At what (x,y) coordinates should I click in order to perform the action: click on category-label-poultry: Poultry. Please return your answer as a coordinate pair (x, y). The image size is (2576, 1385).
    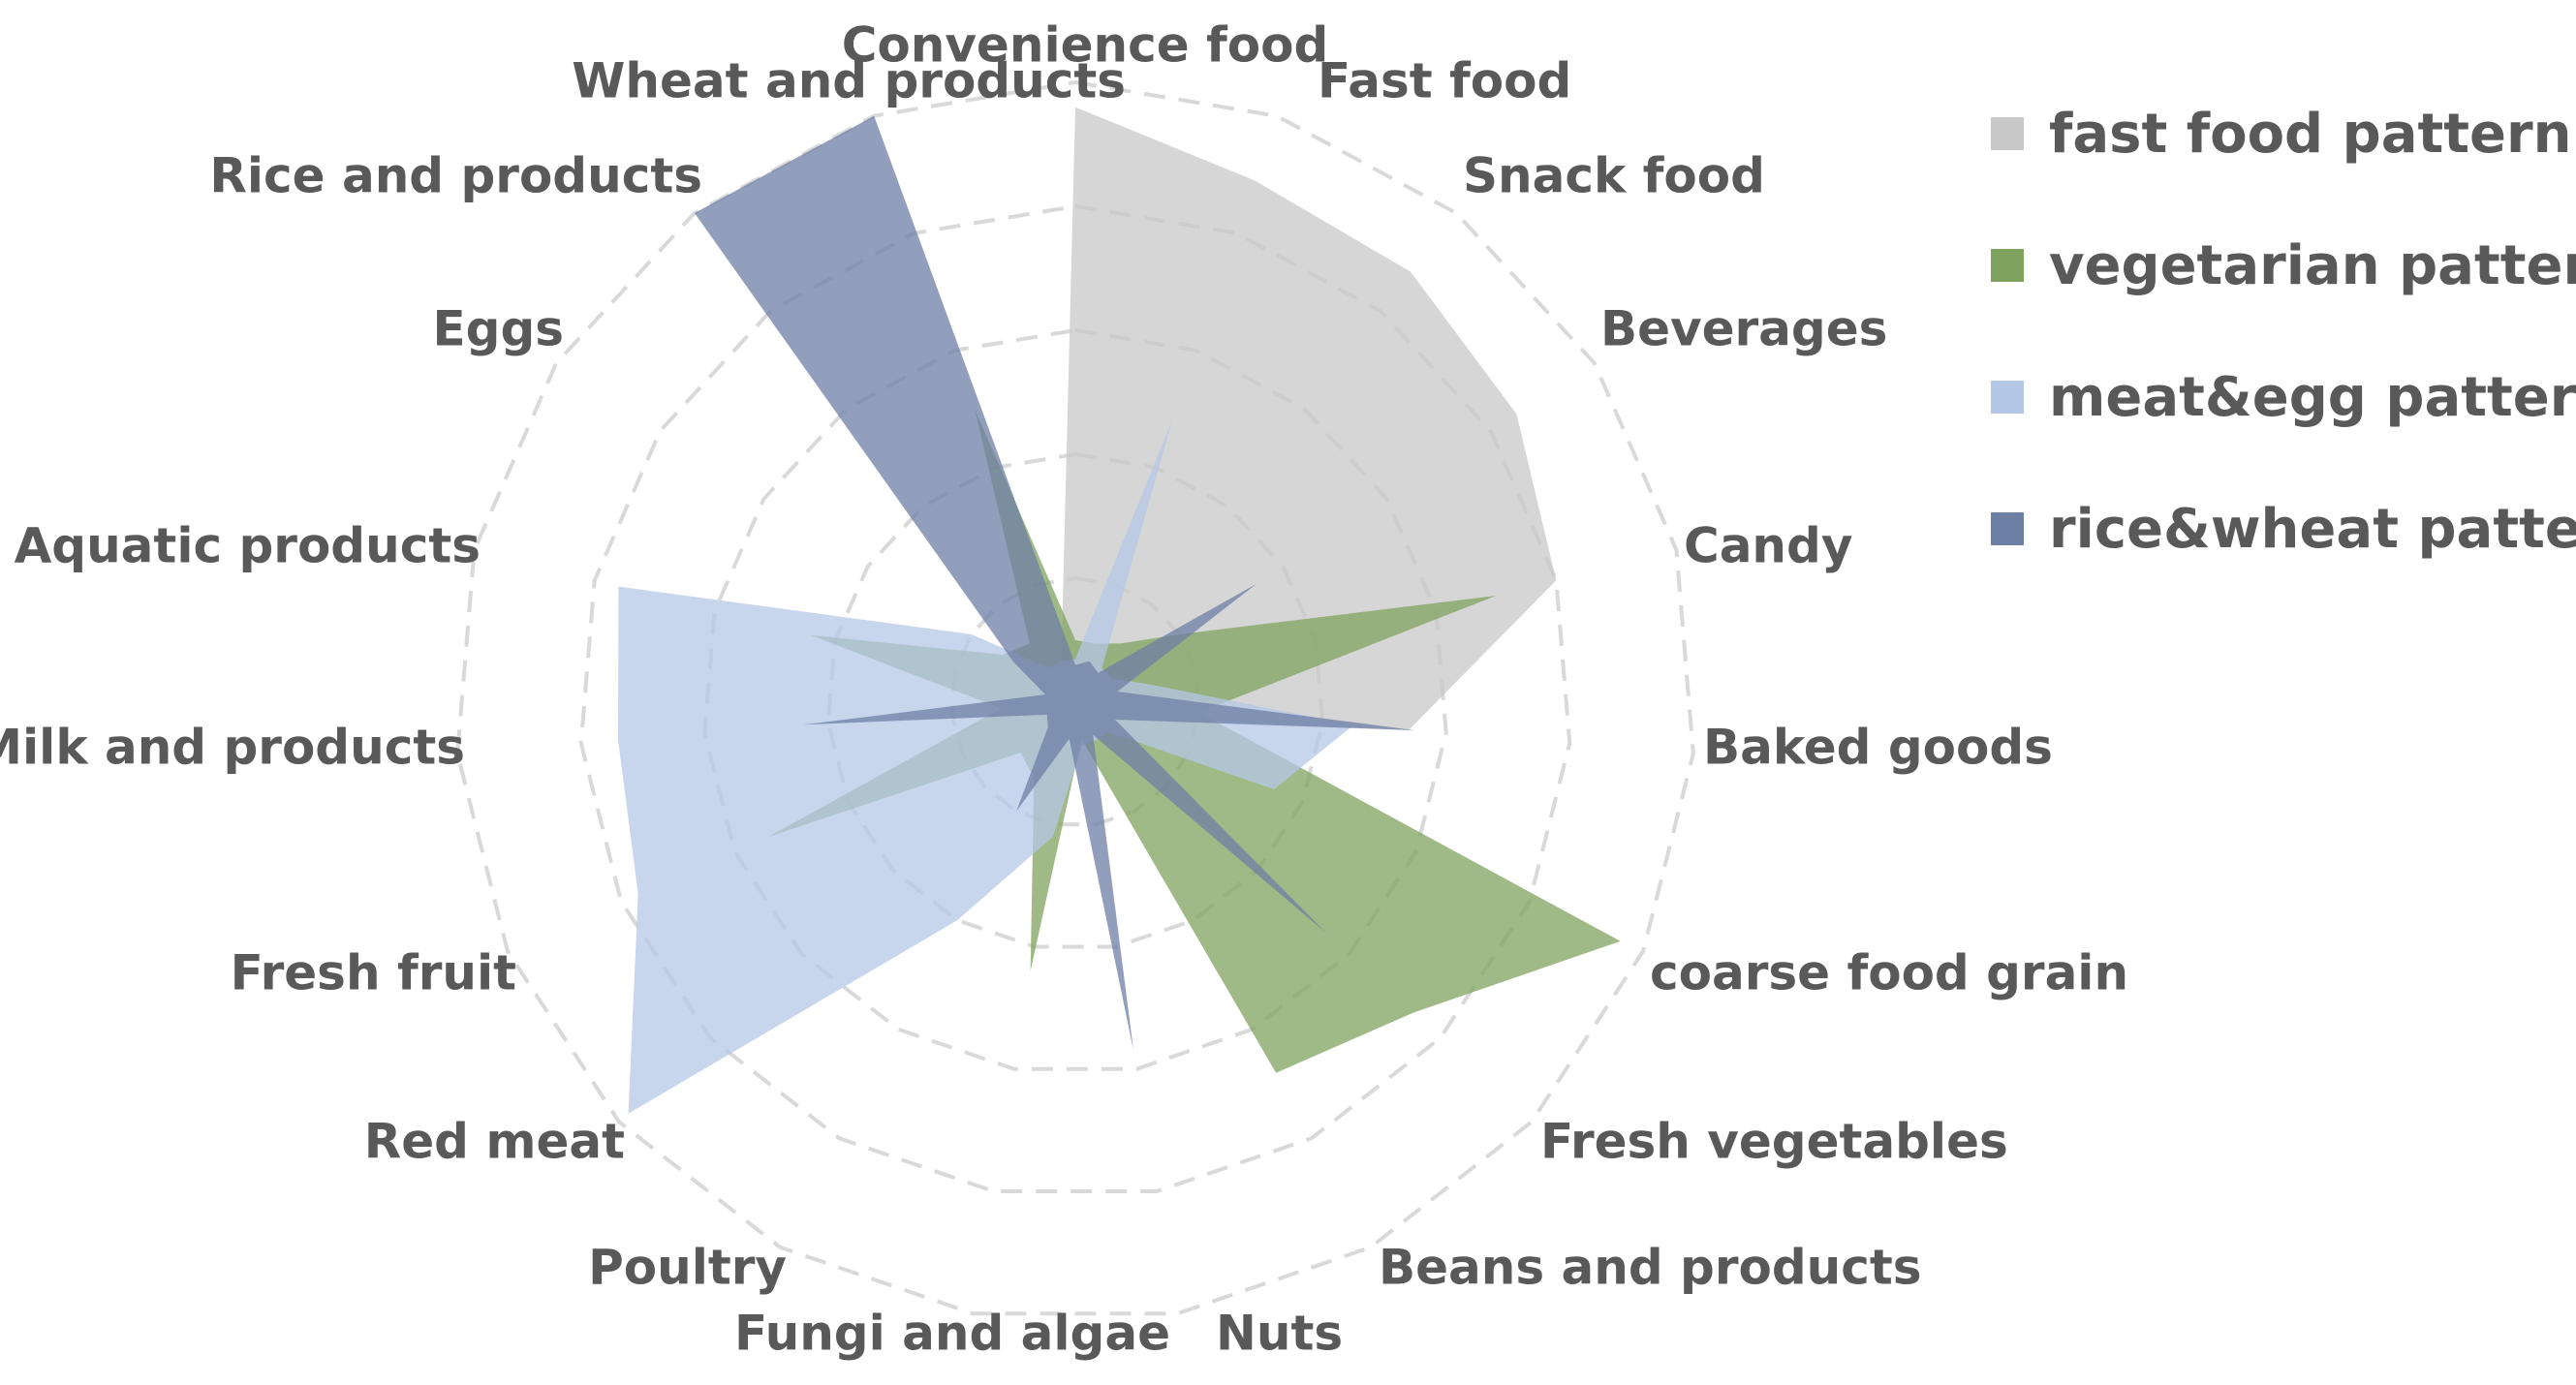
    Looking at the image, I should click on (687, 1268).